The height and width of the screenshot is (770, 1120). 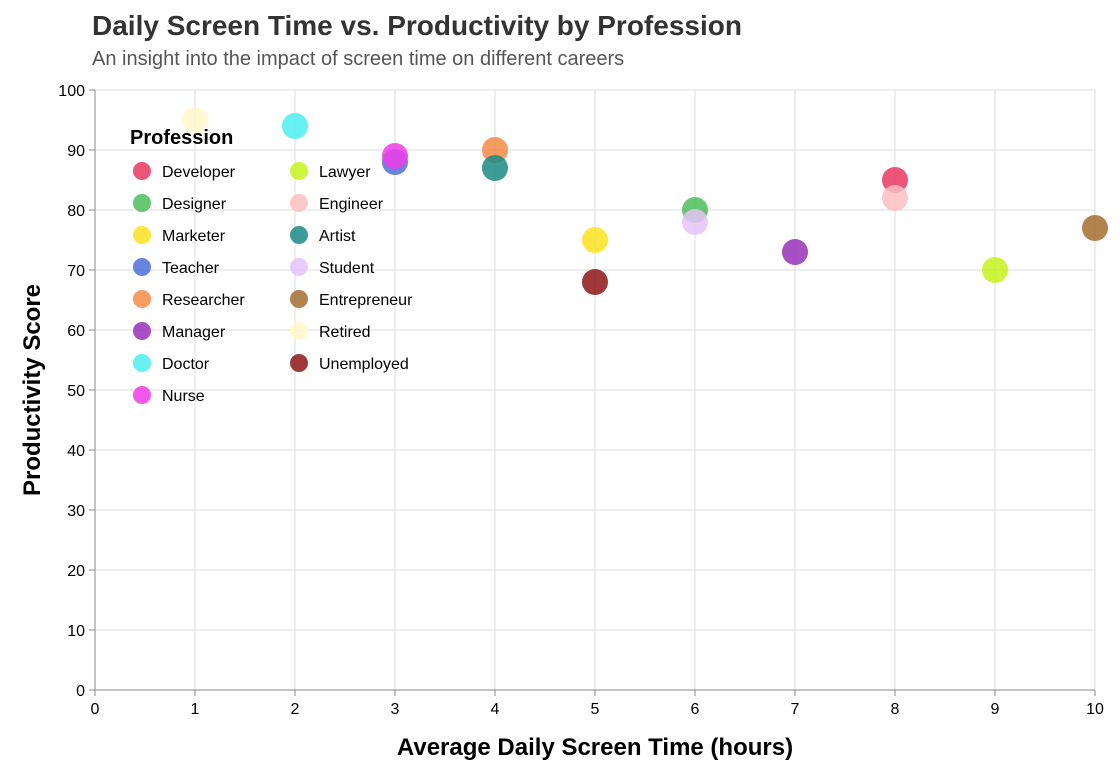 What do you see at coordinates (495, 150) in the screenshot?
I see `point-researcher` at bounding box center [495, 150].